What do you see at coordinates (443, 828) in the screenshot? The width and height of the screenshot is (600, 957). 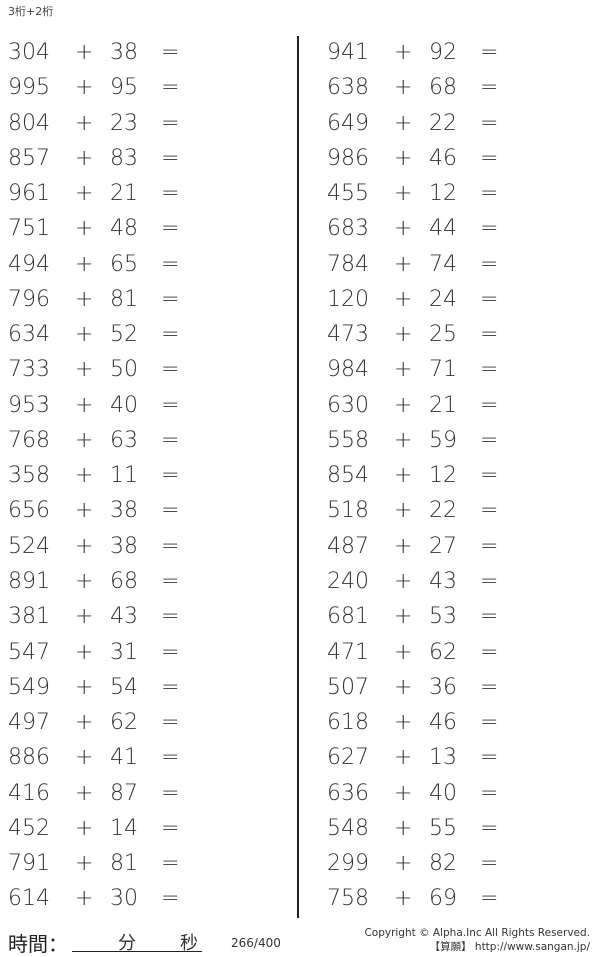 I see `second-operand: 55` at bounding box center [443, 828].